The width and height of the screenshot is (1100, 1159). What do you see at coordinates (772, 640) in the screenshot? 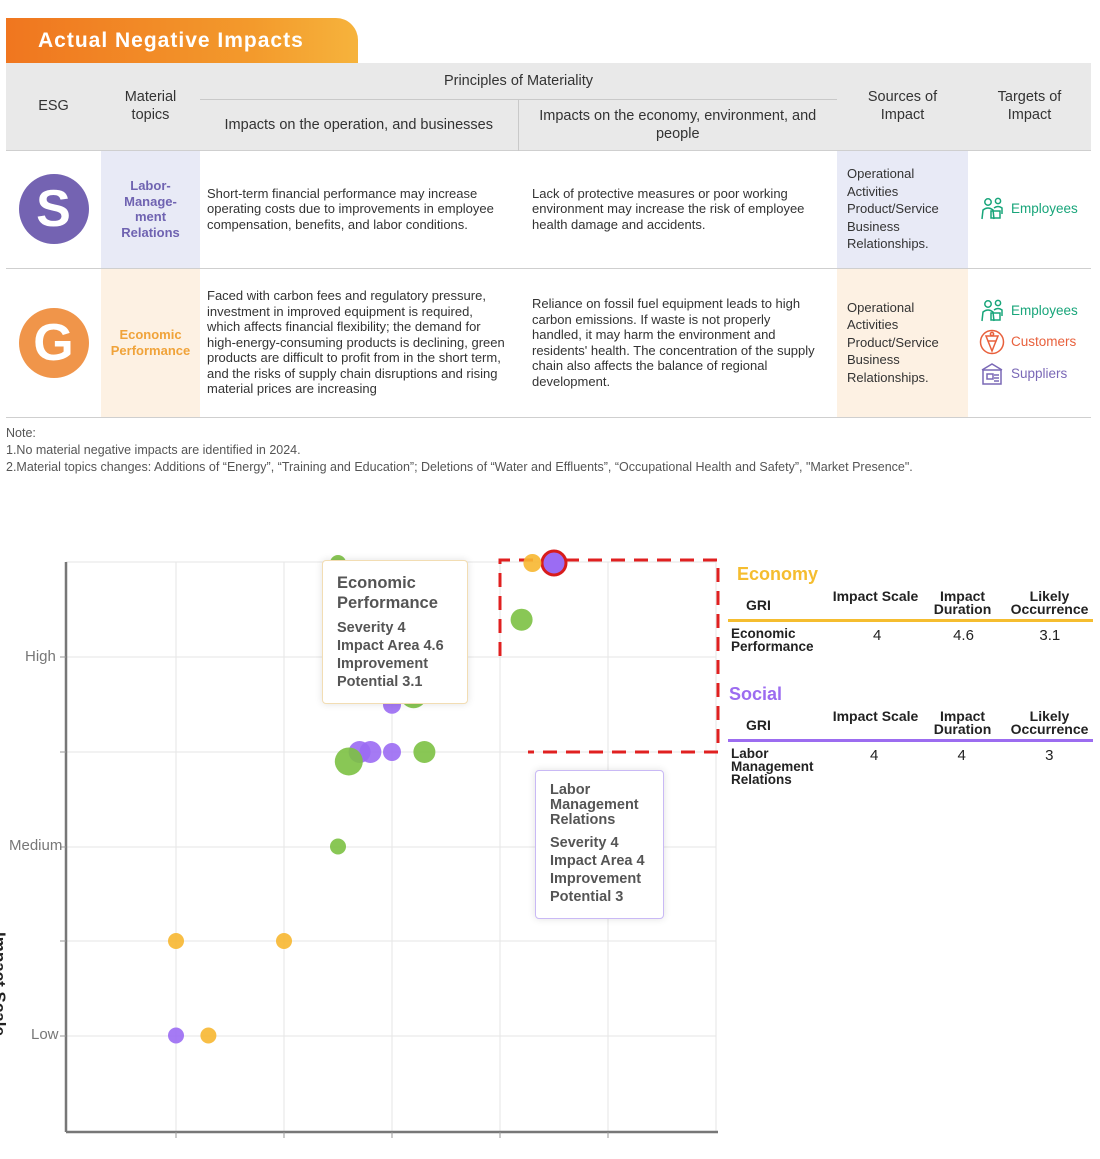
I see `gri-row-label: Economic Performance` at bounding box center [772, 640].